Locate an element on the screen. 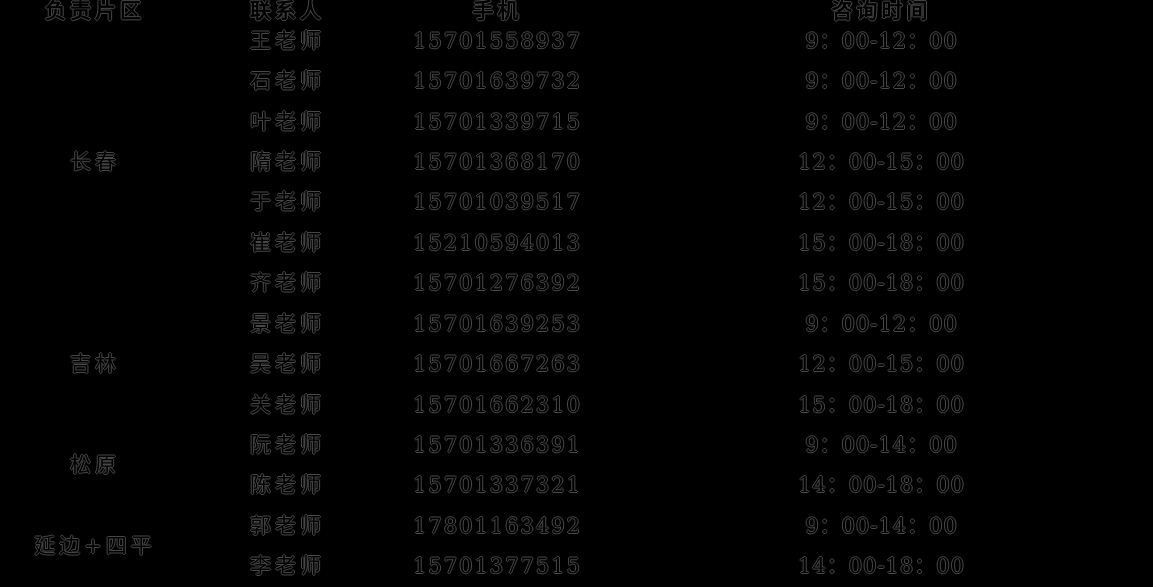 This screenshot has width=1153, height=587. phone-cell: 15701639732 is located at coordinates (497, 81).